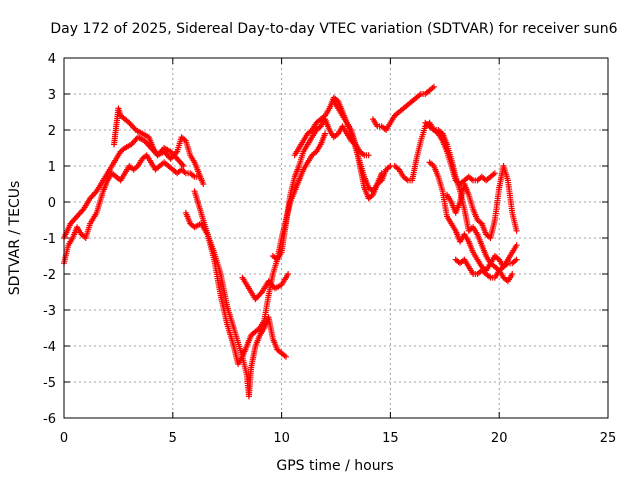  What do you see at coordinates (52, 167) in the screenshot?
I see `y-tick-label: 1` at bounding box center [52, 167].